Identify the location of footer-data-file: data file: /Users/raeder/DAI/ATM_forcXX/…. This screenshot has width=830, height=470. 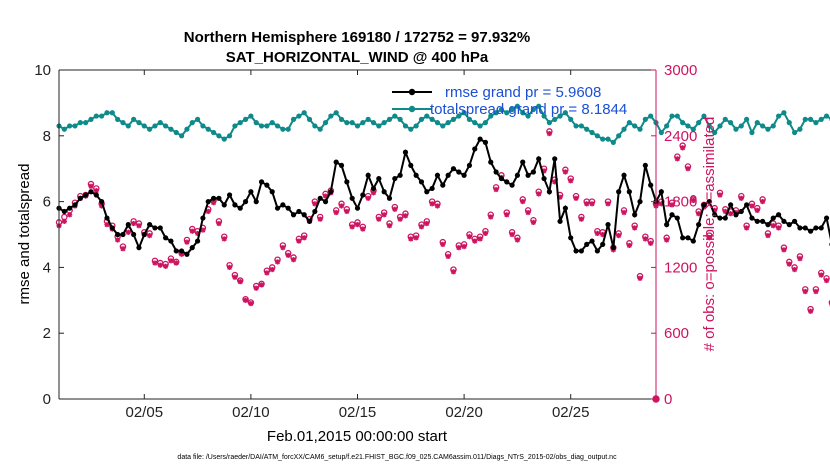
(397, 457).